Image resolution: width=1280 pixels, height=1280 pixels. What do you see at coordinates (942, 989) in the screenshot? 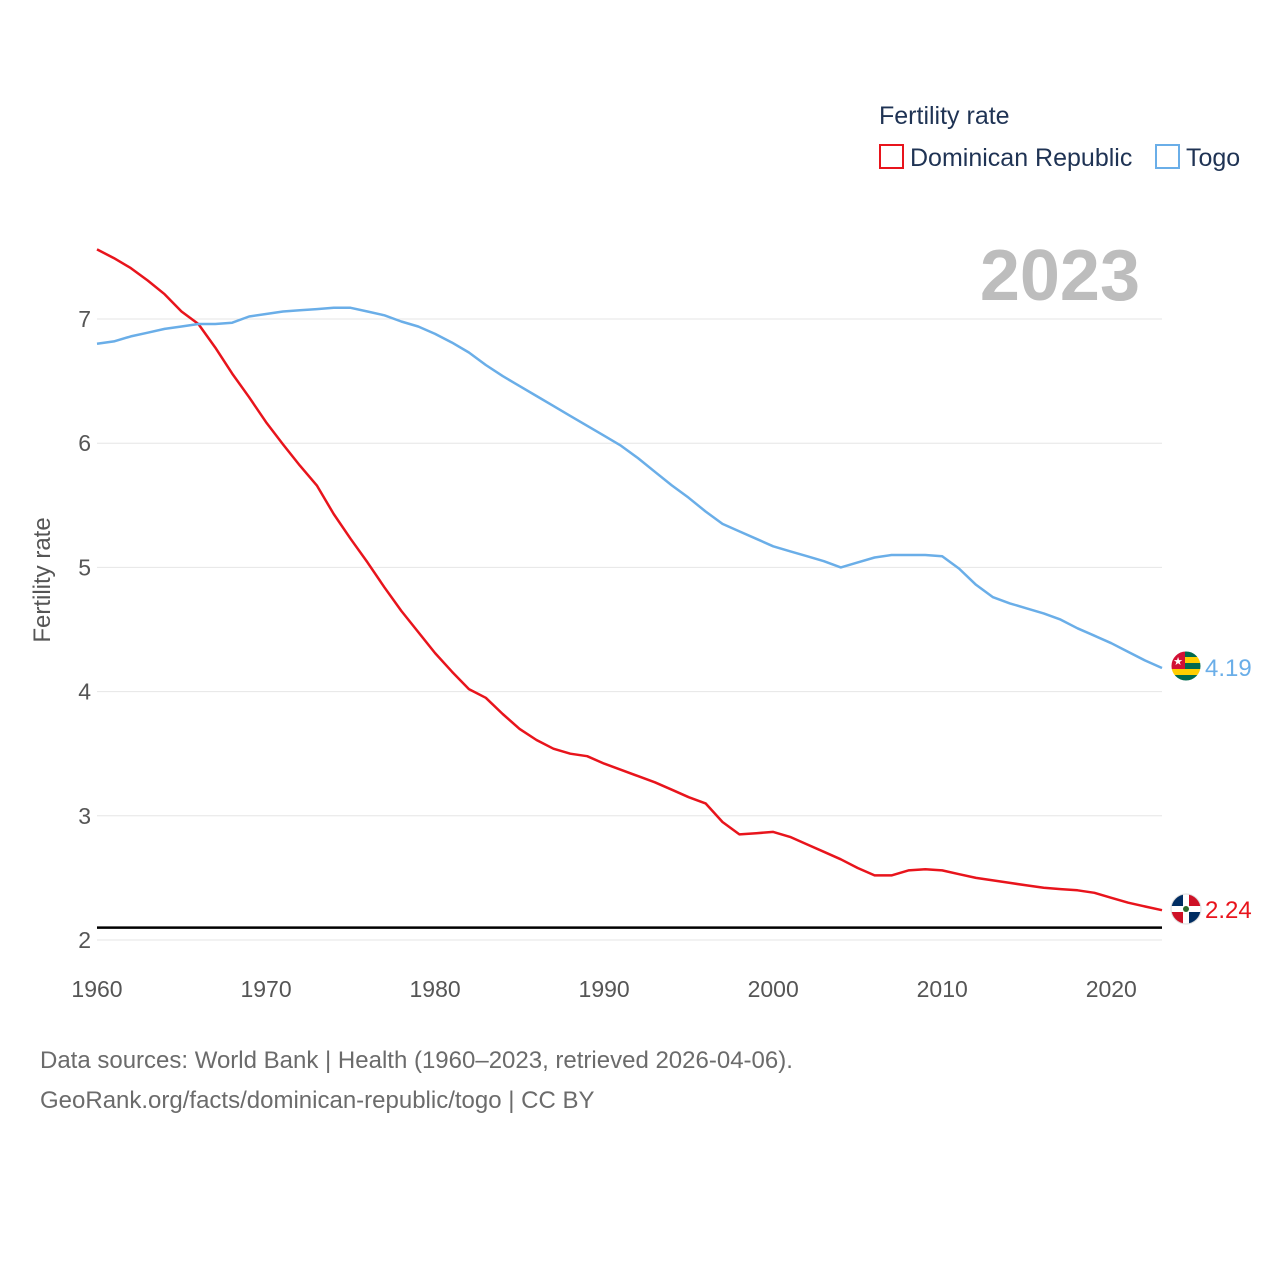
I see `x-tick-2010: 2010` at bounding box center [942, 989].